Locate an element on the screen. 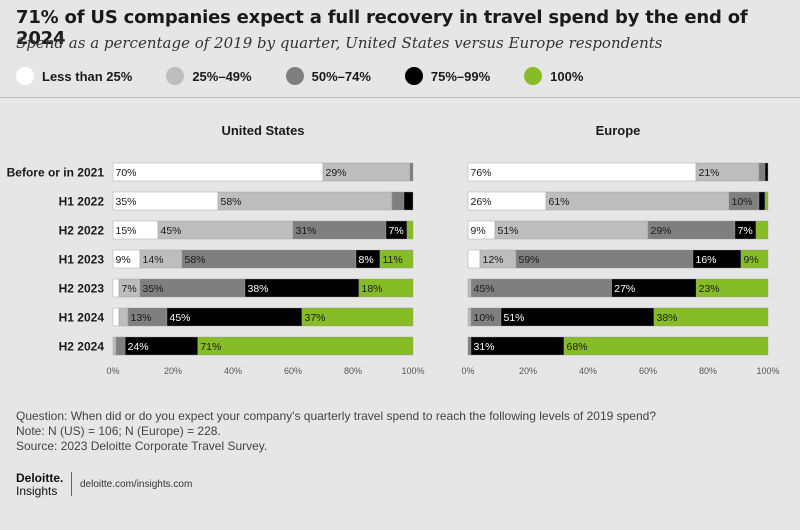 This screenshot has height=530, width=800. legend: Less than 25% 25%–49% 50%–74% 75%–99% 100% is located at coordinates (316, 76).